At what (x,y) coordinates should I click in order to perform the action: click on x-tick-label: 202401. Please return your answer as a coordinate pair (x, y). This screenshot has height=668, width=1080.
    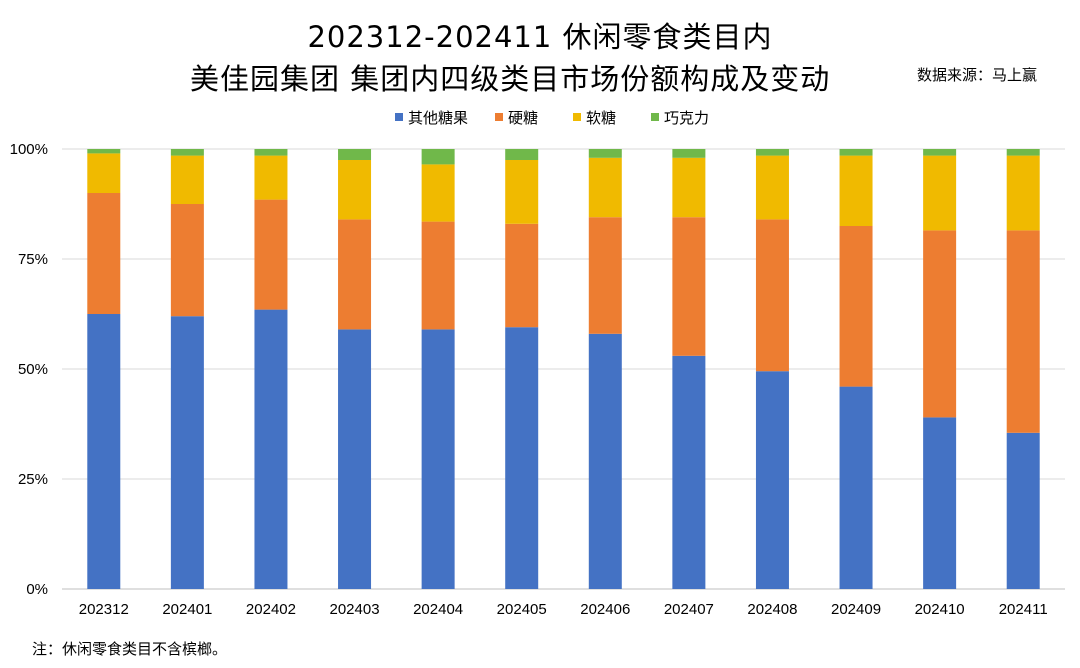
    Looking at the image, I should click on (187, 609).